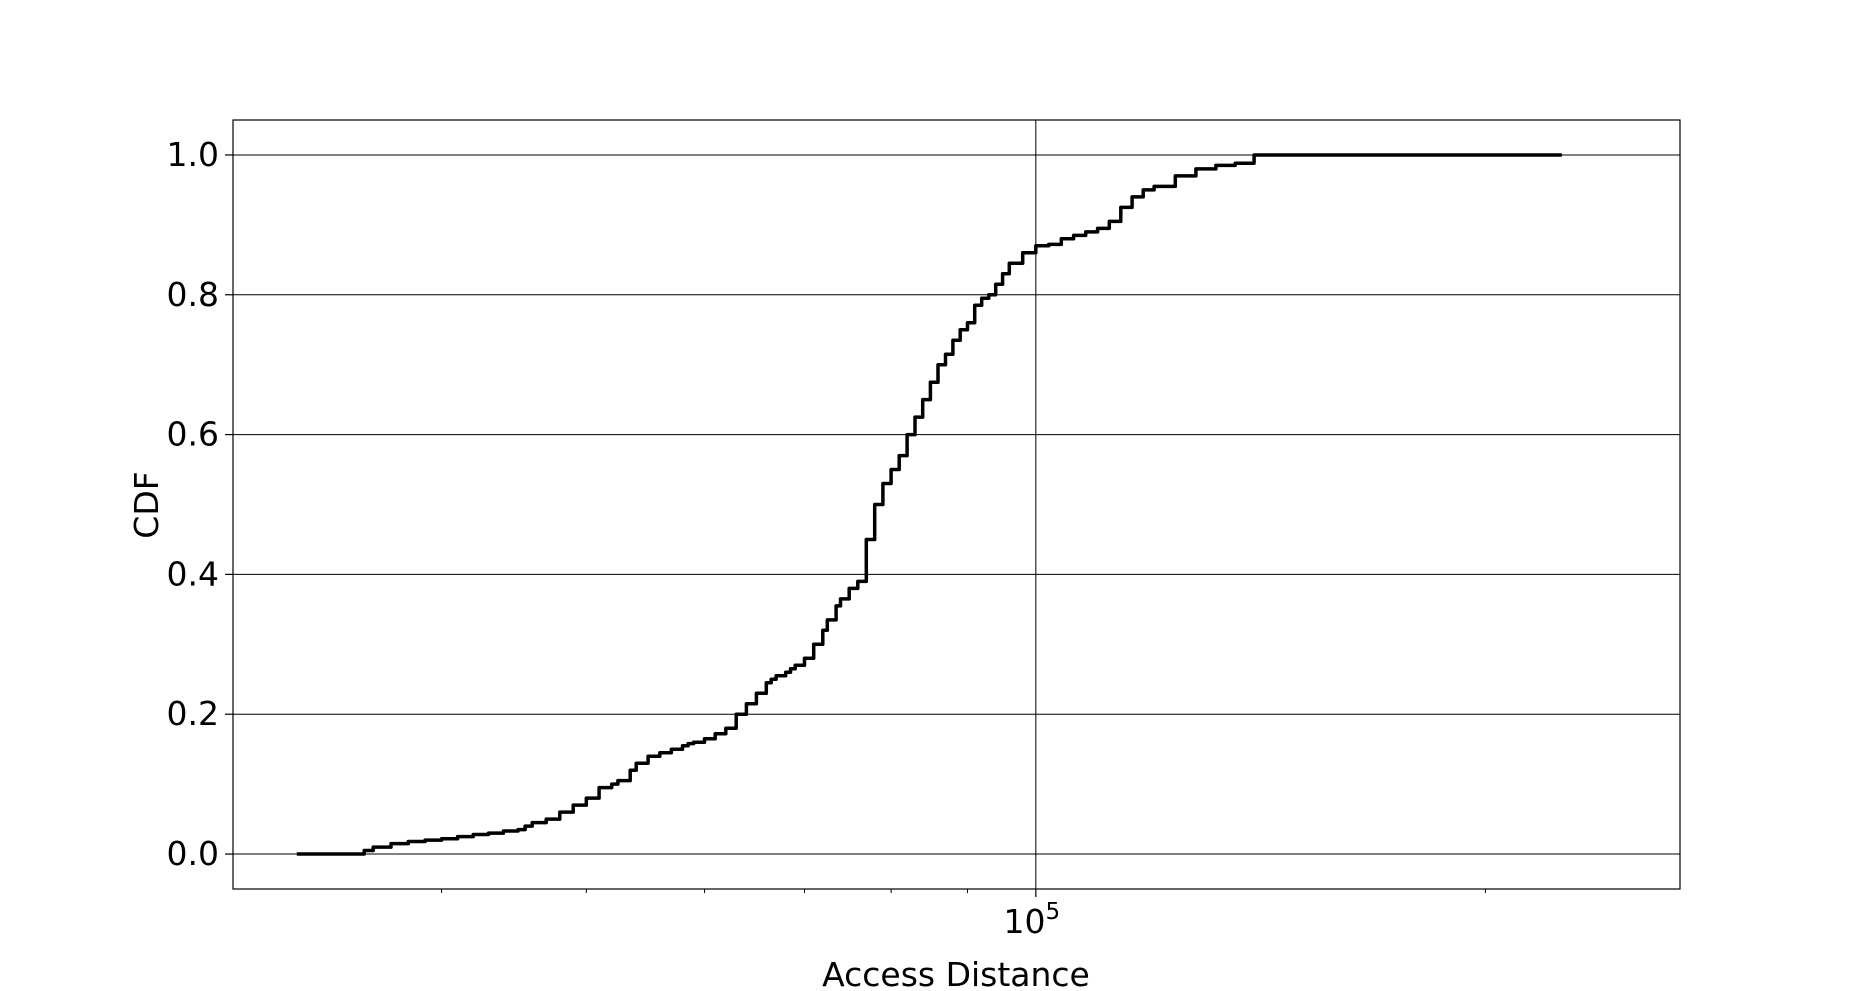 This screenshot has height=991, width=1853. What do you see at coordinates (956, 973) in the screenshot?
I see `x-axis-label: Access Distance` at bounding box center [956, 973].